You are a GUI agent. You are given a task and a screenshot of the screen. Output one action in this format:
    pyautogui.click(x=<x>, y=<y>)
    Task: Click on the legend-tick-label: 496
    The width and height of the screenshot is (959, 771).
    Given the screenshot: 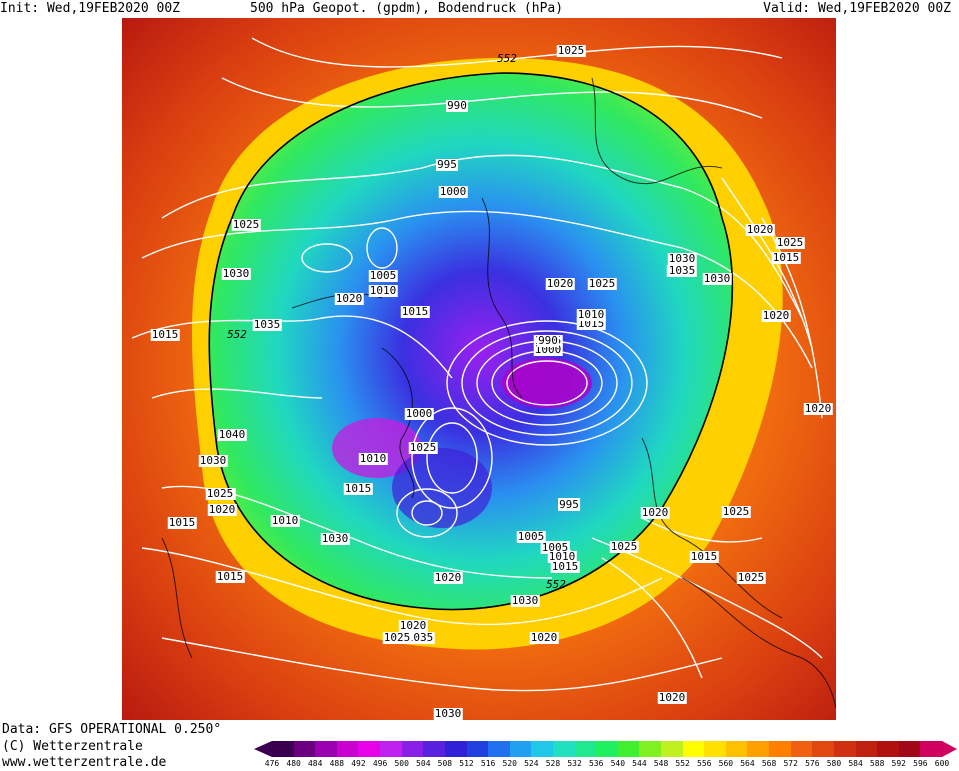 What is the action you would take?
    pyautogui.click(x=380, y=763)
    